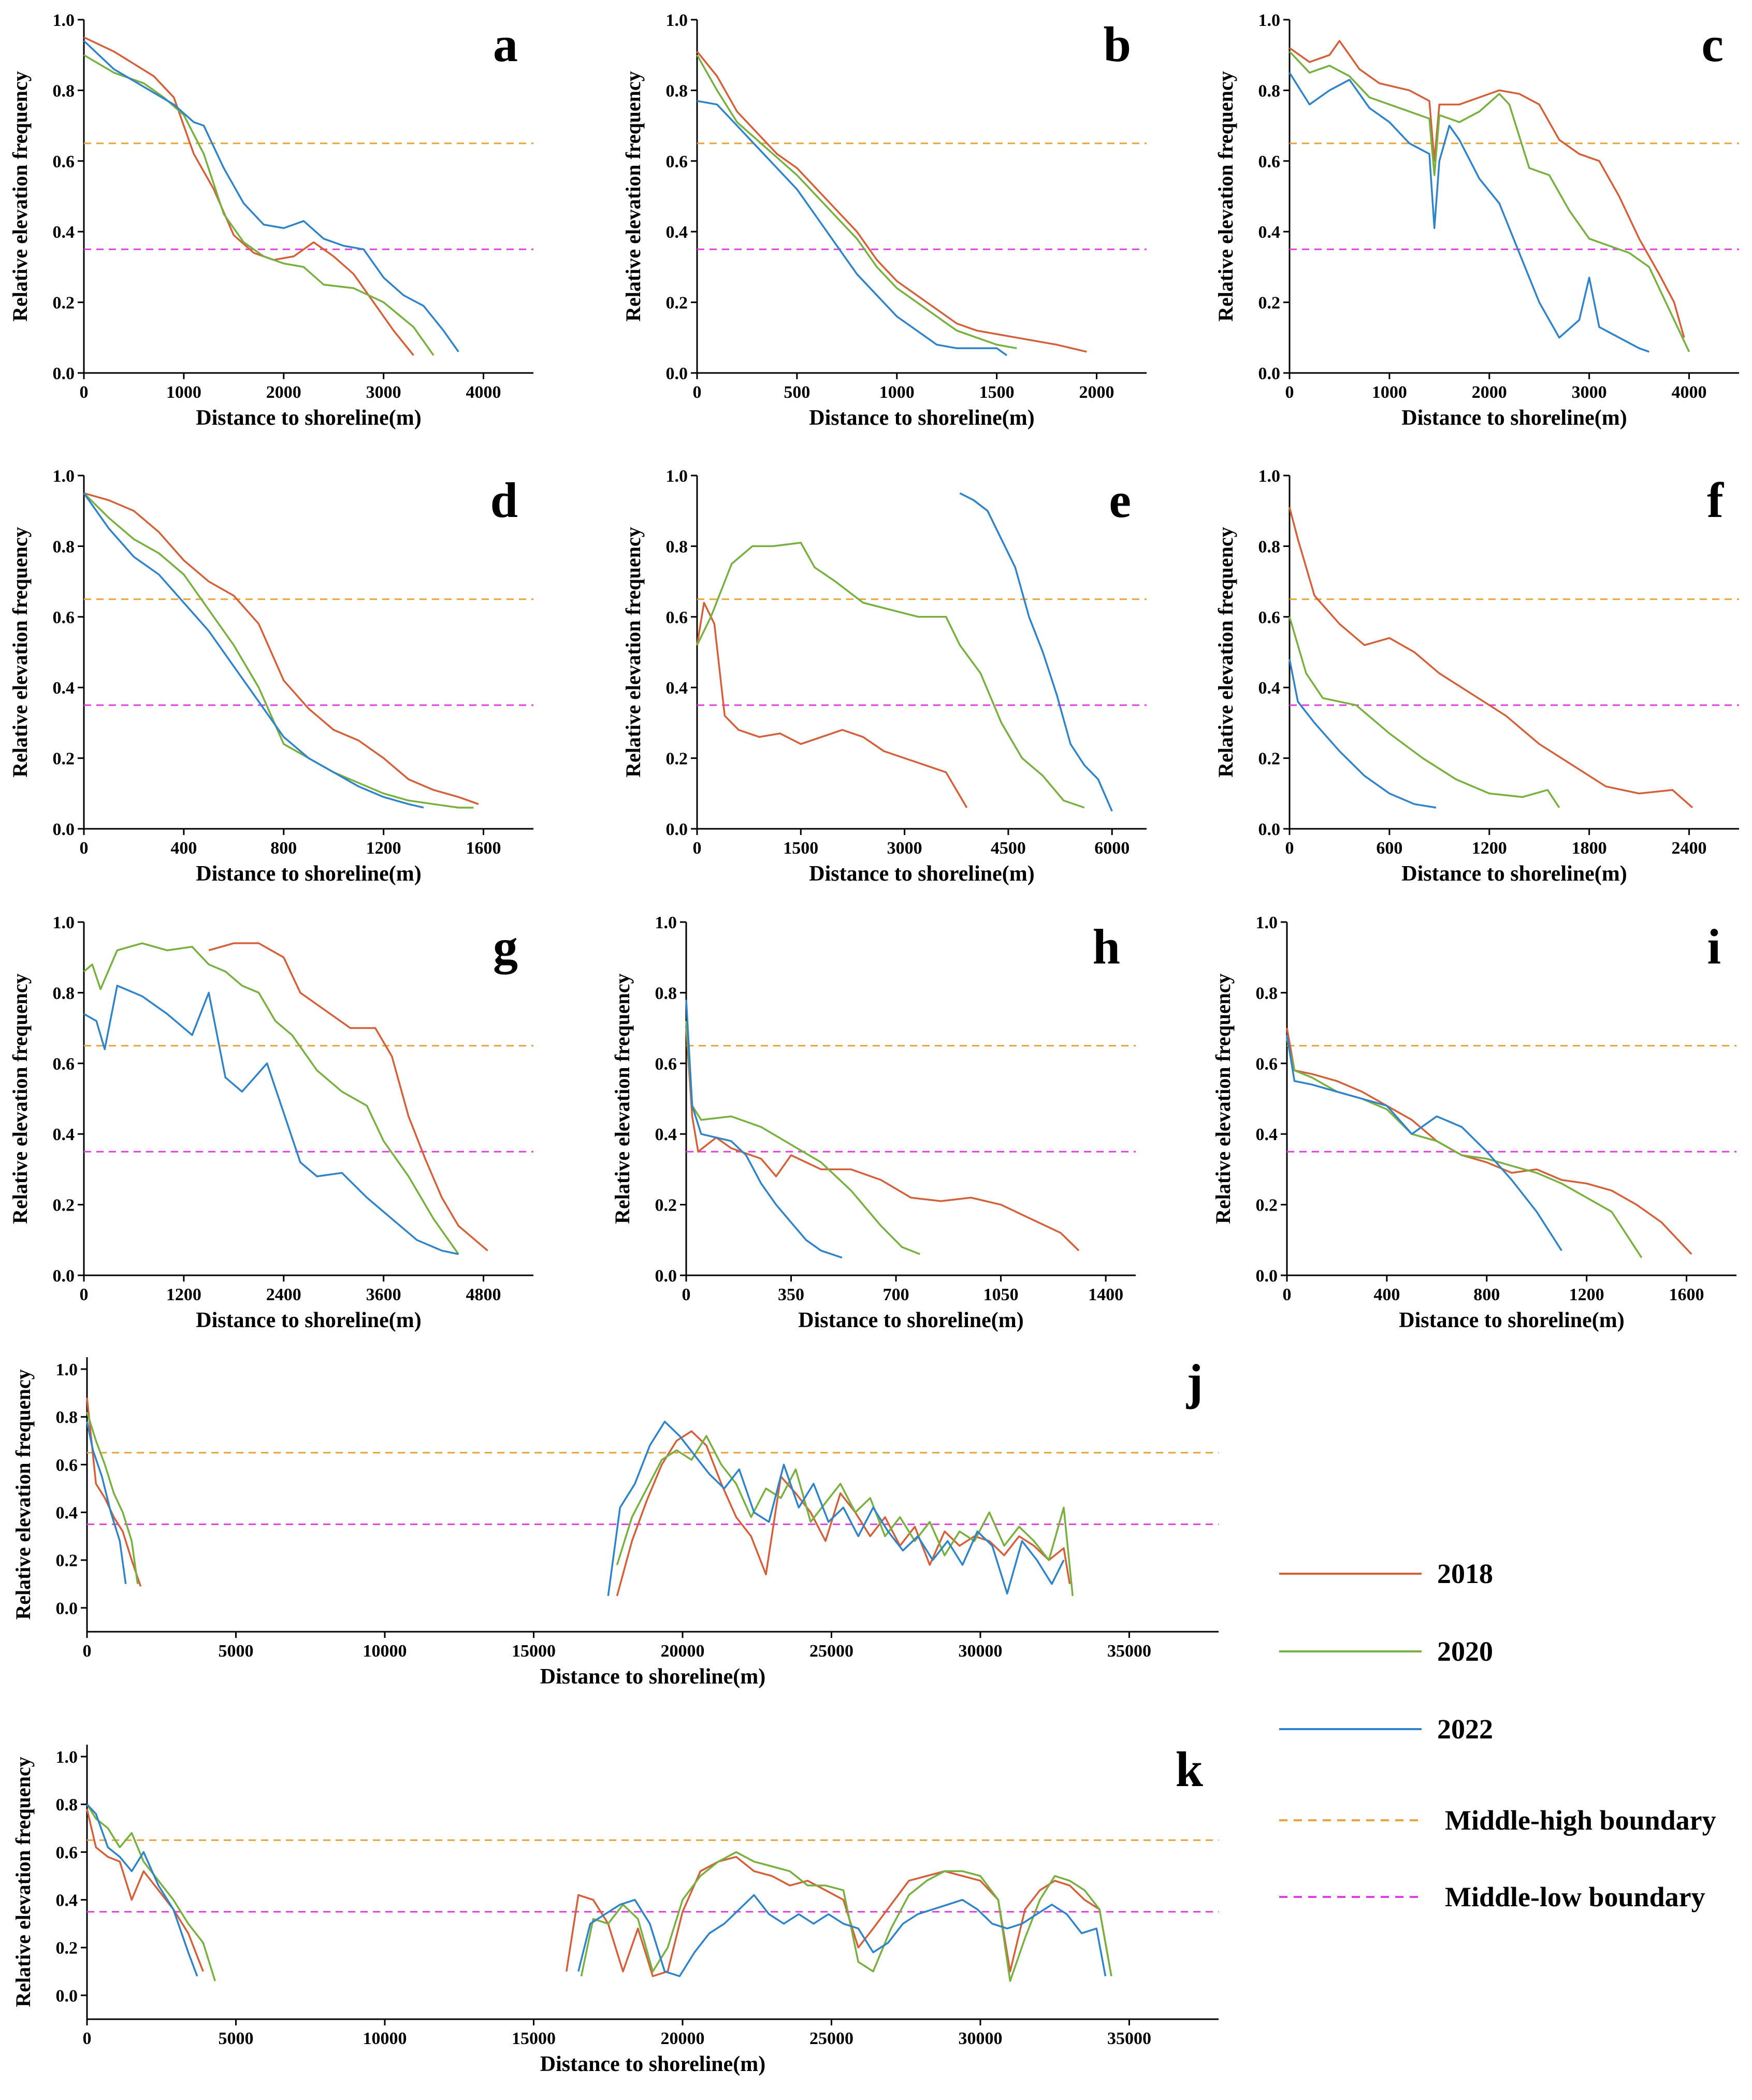 This screenshot has width=1752, height=2100. I want to click on panel-letter: e, so click(1120, 500).